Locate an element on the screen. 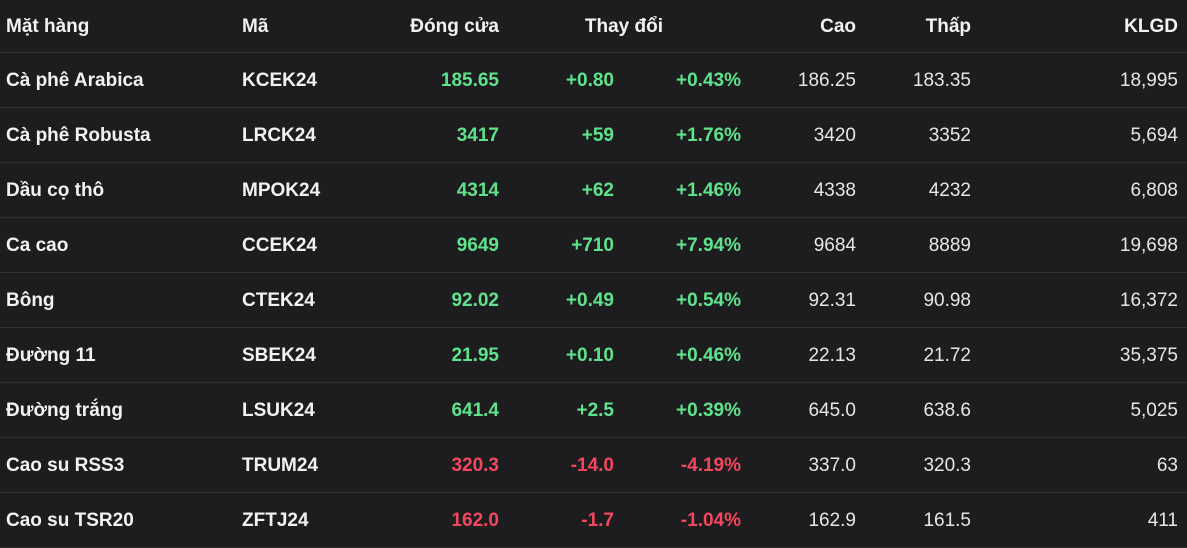  column-header: Đóng cửa is located at coordinates (454, 26).